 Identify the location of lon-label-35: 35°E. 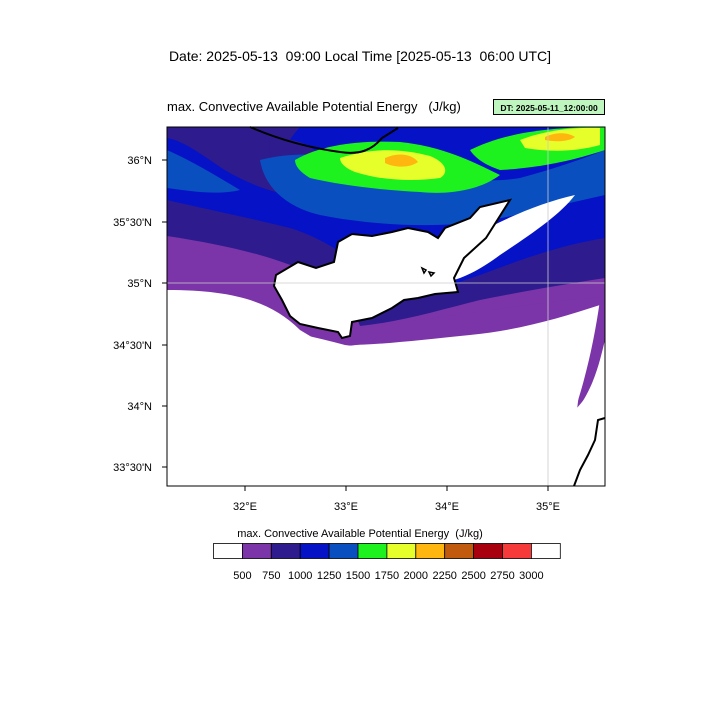
(548, 507).